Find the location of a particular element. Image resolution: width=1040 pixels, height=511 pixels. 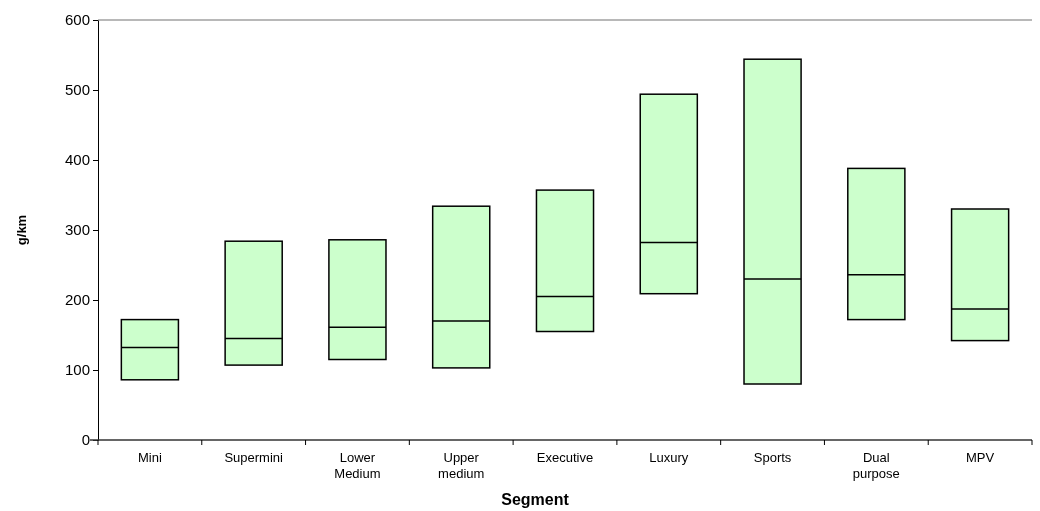

x-tick-label: MPV is located at coordinates (980, 457).